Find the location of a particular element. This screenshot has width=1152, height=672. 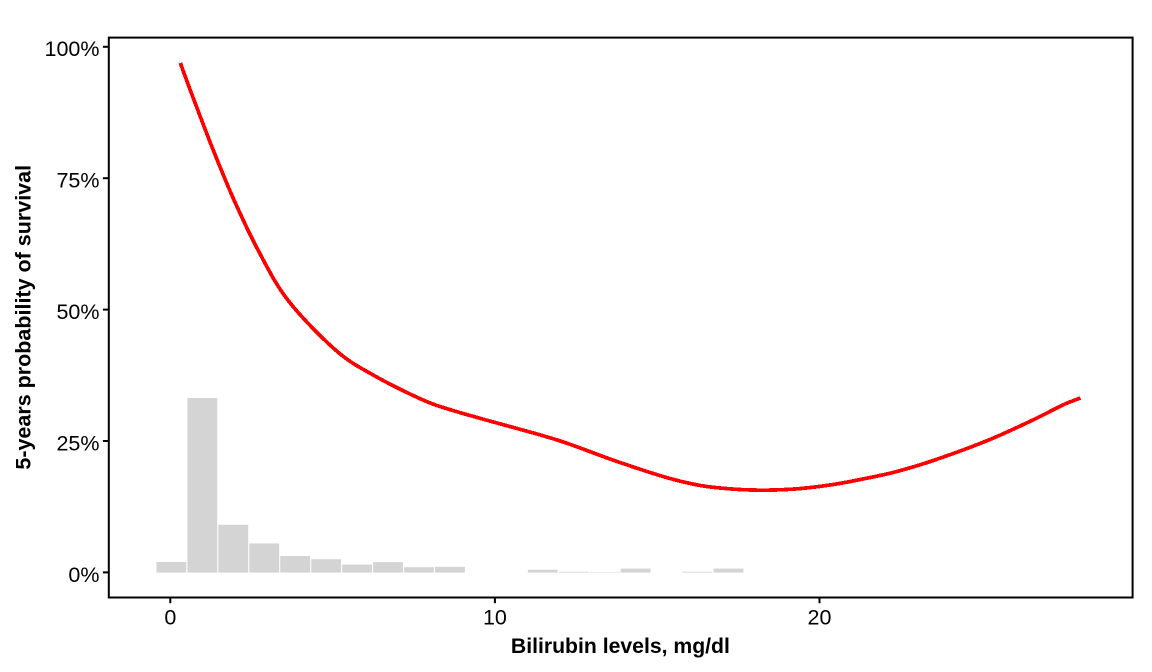

svg-text: 0 is located at coordinates (170, 618).